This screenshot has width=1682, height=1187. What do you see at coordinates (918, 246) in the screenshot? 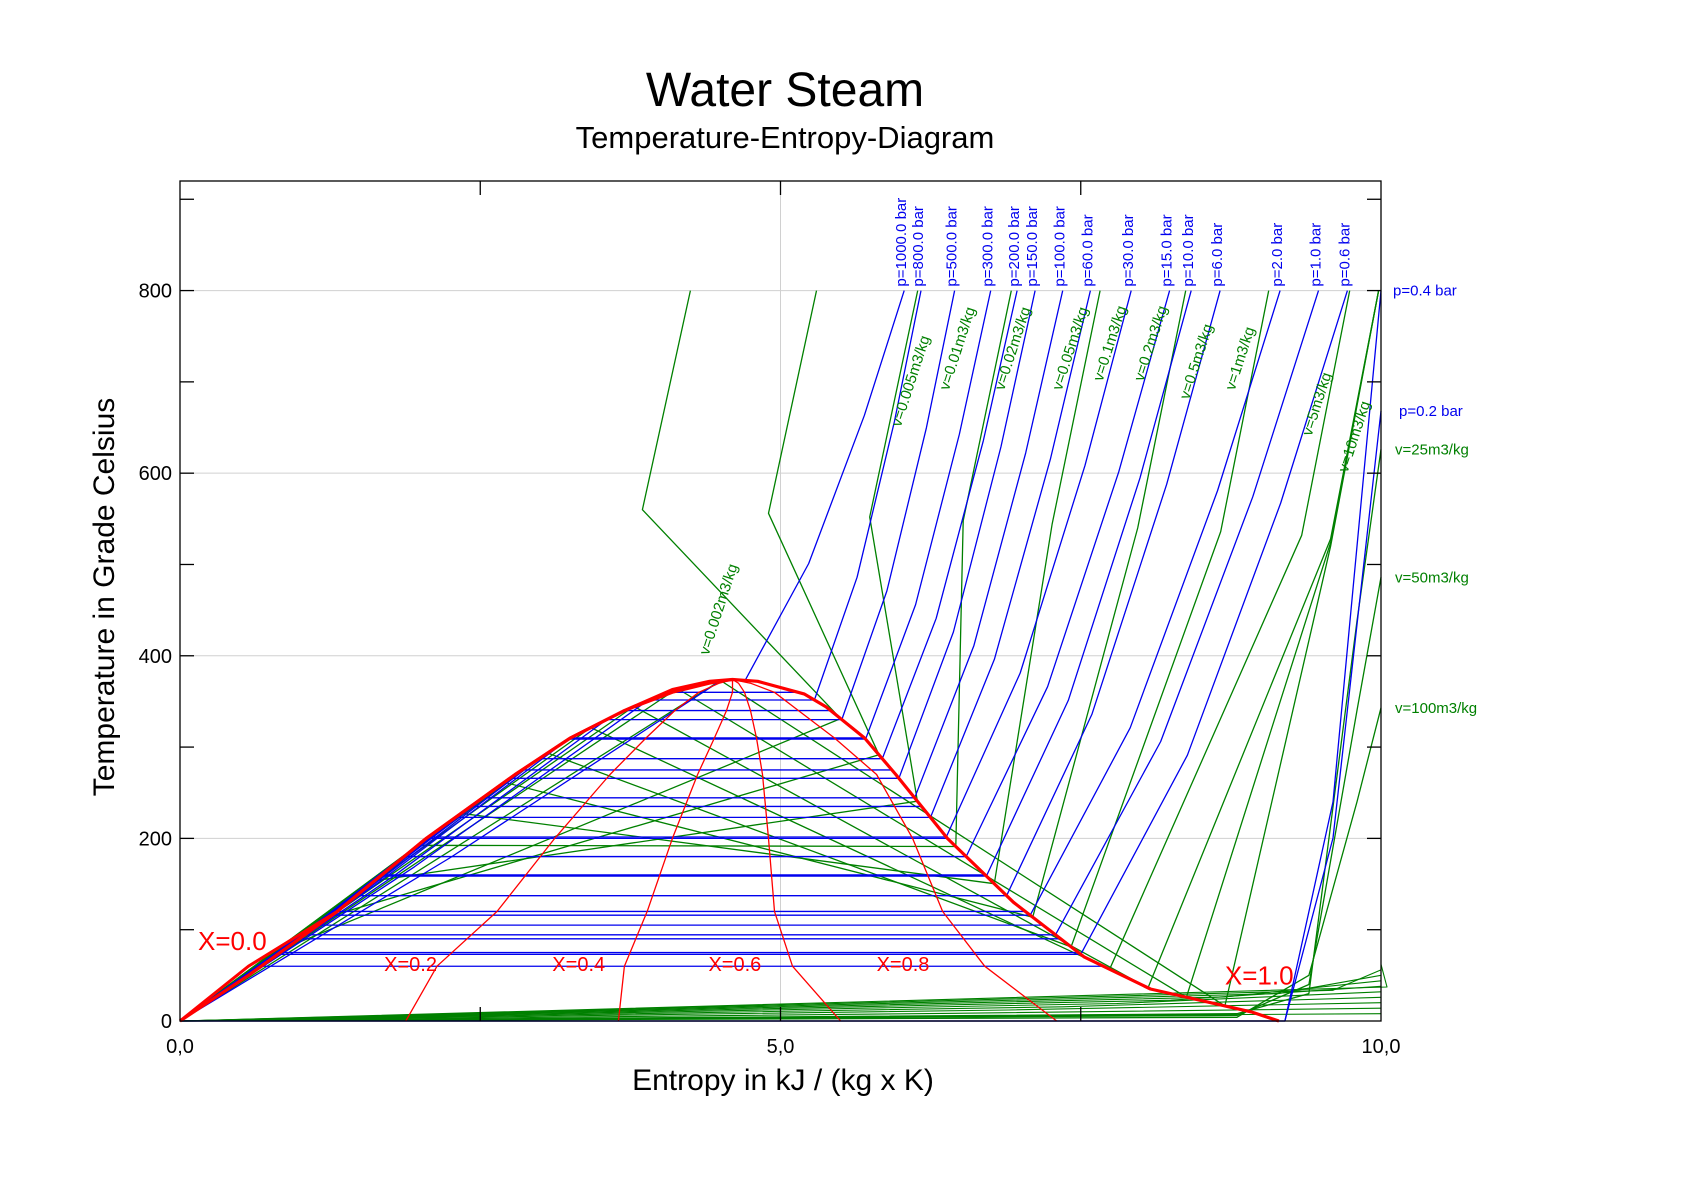
I see `isobar-label: p=800.0 bar` at bounding box center [918, 246].